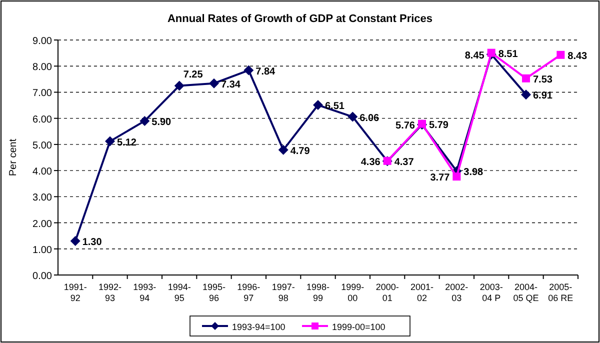 The image size is (600, 343). Describe the element at coordinates (474, 172) in the screenshot. I see `data-label: 3.98` at that location.